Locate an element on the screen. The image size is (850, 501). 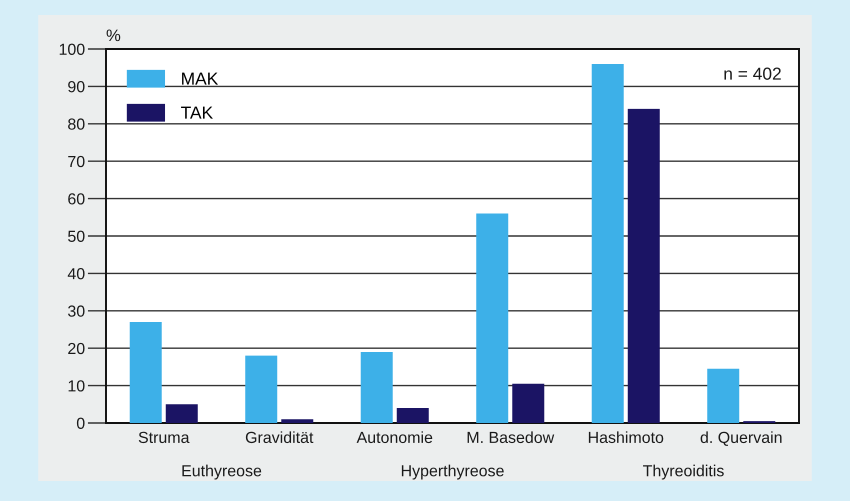
text: Hyperthyreose is located at coordinates (453, 472).